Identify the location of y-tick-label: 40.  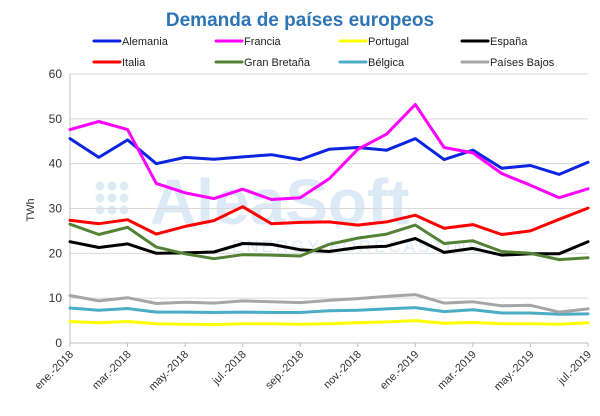
(56, 164).